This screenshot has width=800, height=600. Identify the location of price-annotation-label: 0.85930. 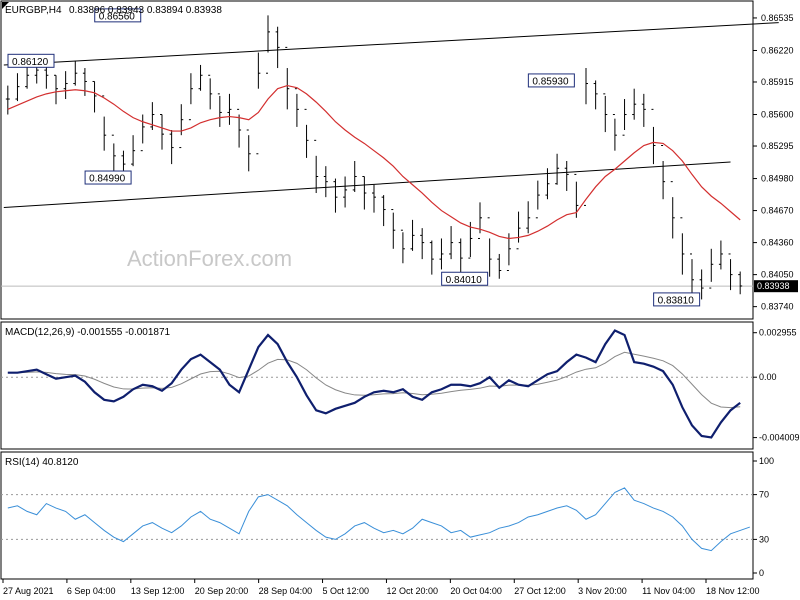
(550, 81).